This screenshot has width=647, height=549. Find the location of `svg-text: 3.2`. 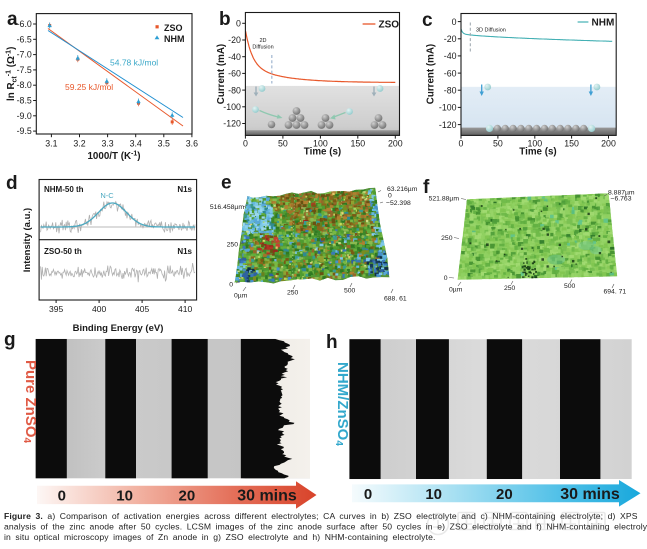

svg-text: 3.2 is located at coordinates (79, 144).